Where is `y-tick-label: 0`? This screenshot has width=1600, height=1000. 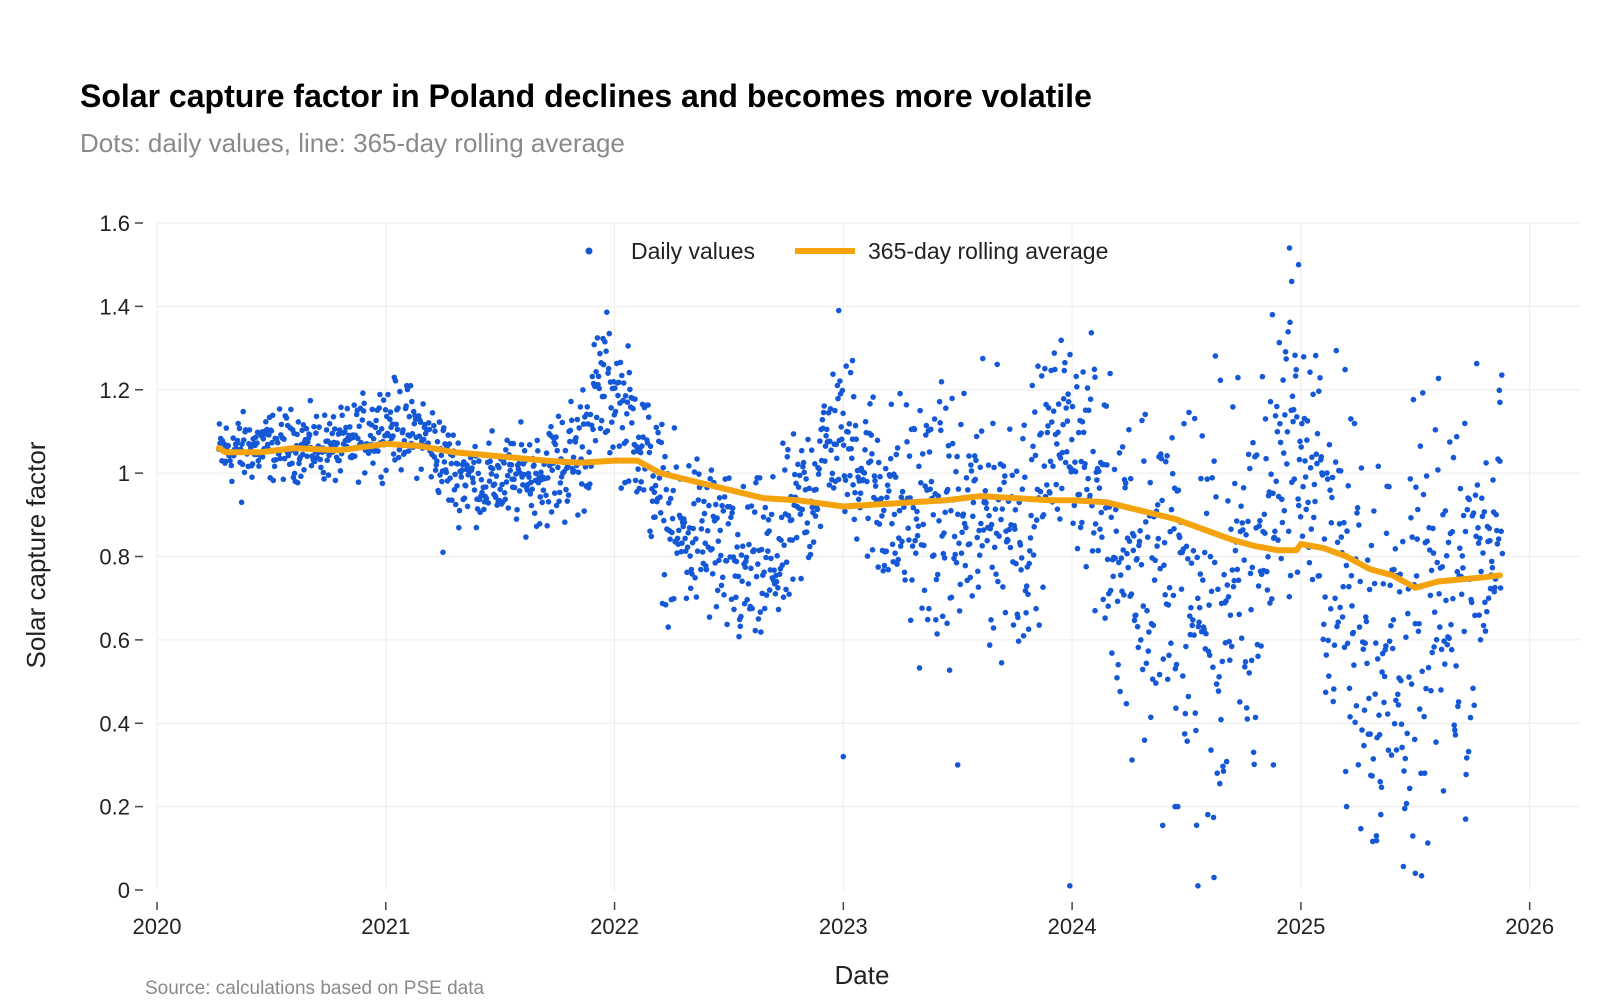
y-tick-label: 0 is located at coordinates (124, 890).